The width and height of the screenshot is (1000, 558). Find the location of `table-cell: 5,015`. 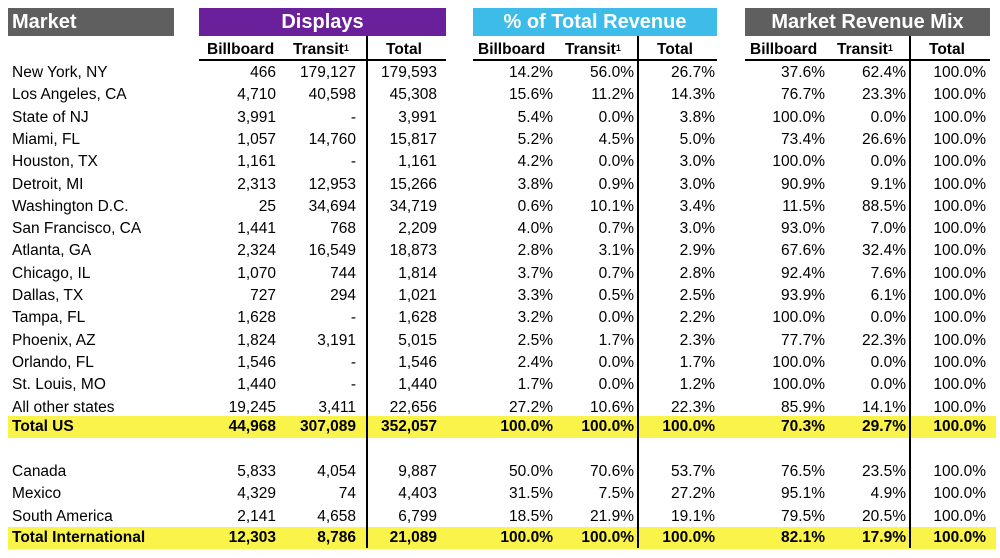

table-cell: 5,015 is located at coordinates (417, 340).